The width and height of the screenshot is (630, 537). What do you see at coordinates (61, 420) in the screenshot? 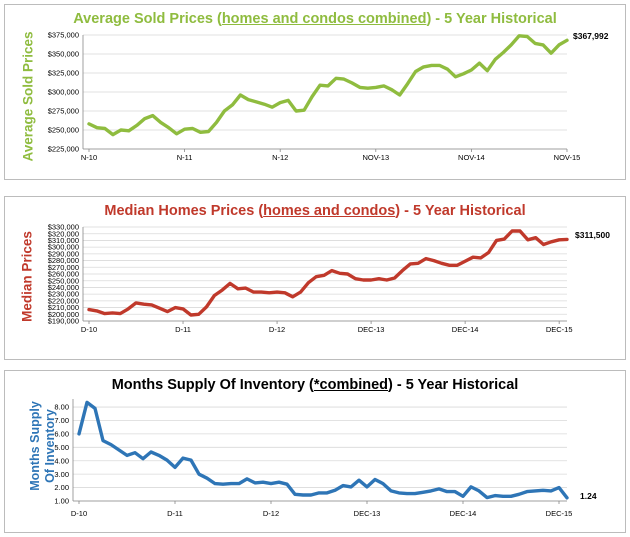
I see `y-tick-label: 7.00` at bounding box center [61, 420].